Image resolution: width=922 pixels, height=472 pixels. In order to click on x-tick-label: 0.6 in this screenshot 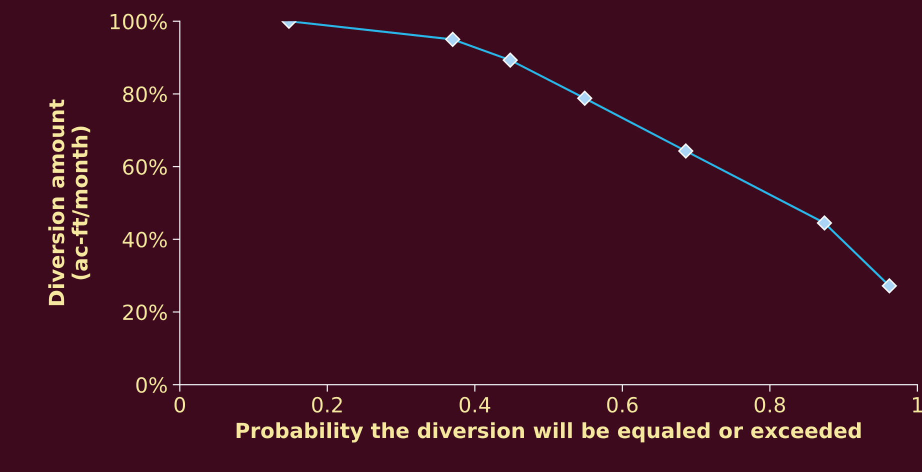, I will do `click(622, 404)`.